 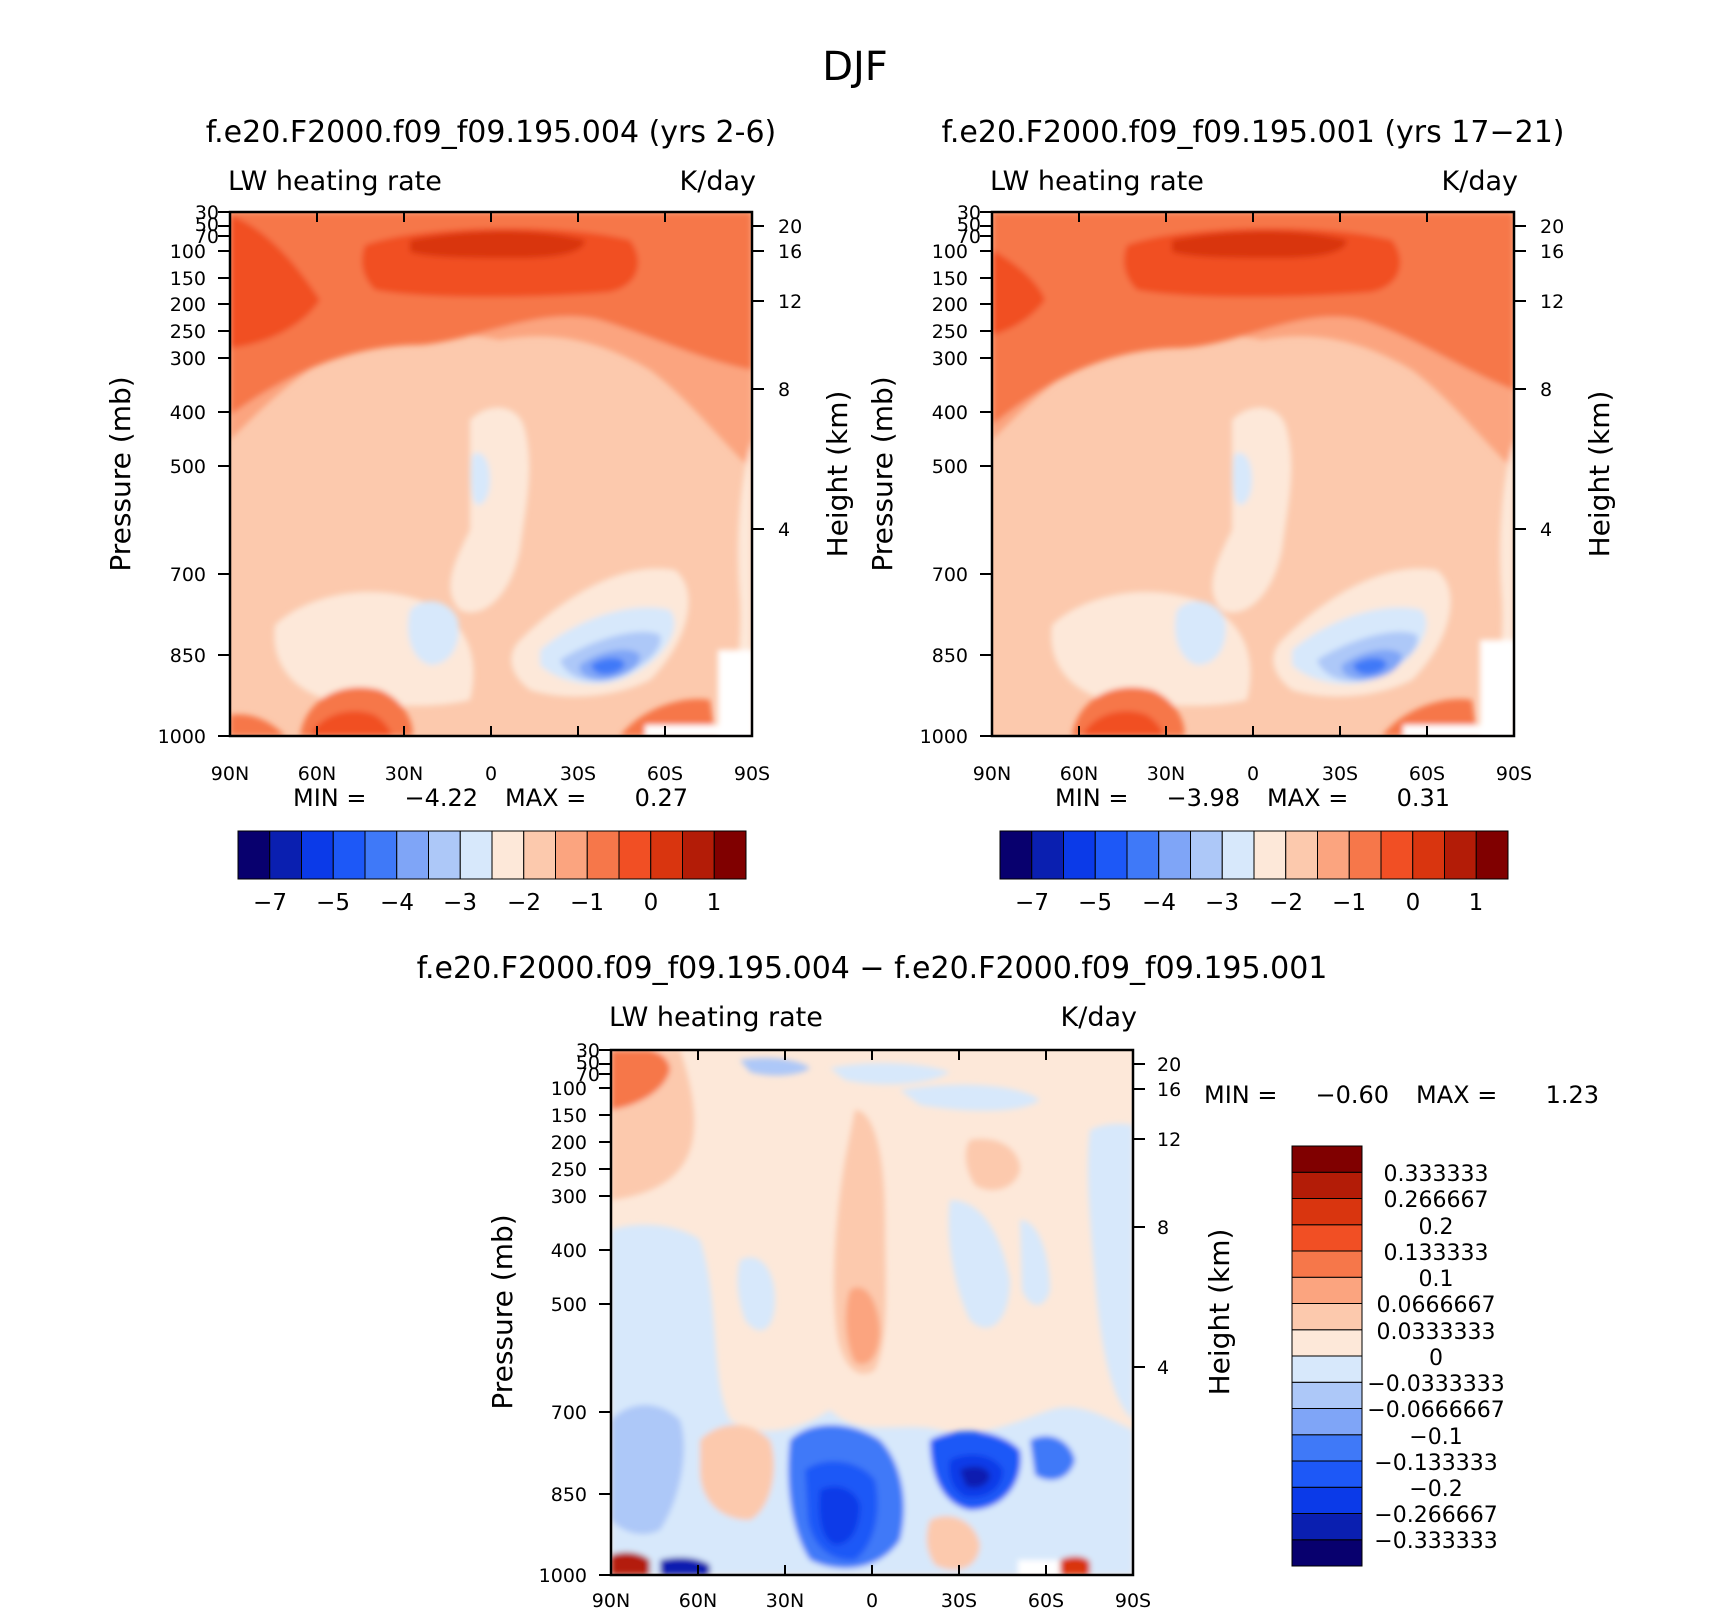 I want to click on panel-a-field, so click(x=491, y=474).